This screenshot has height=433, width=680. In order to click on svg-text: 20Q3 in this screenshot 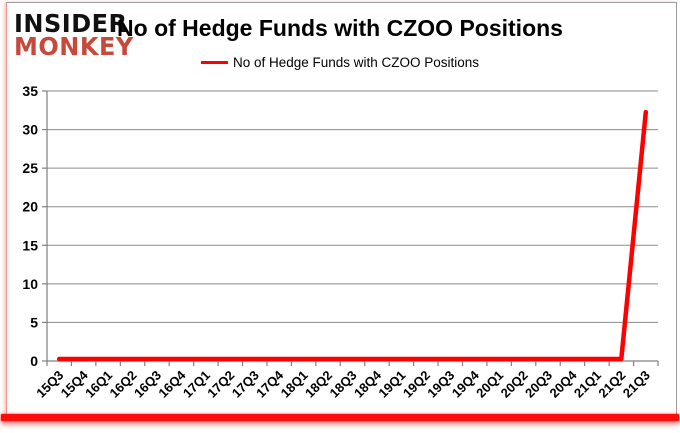, I will do `click(538, 384)`.